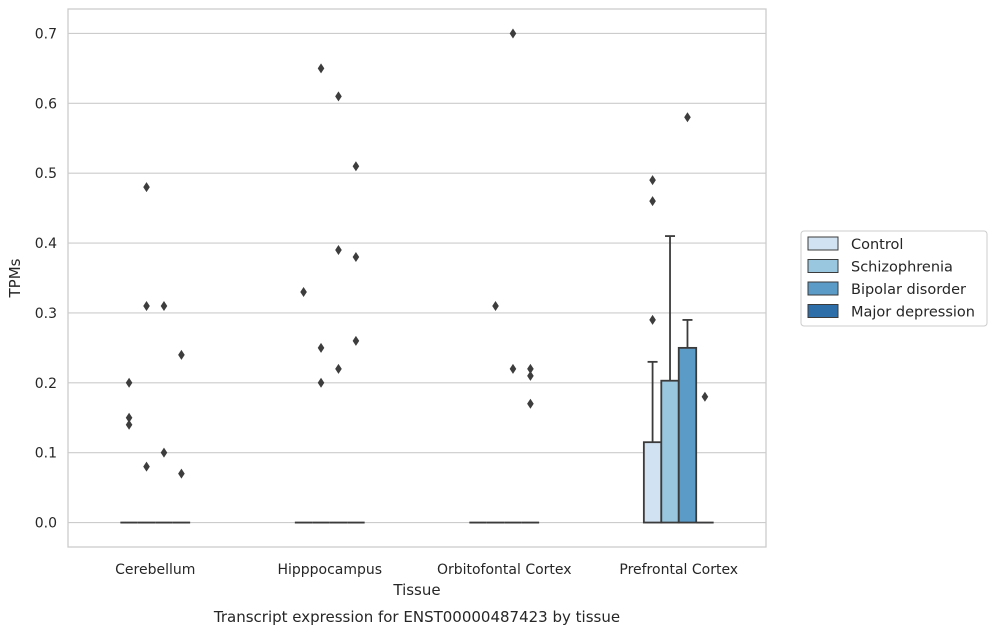 Image resolution: width=997 pixels, height=634 pixels. What do you see at coordinates (902, 268) in the screenshot?
I see `legend-label: Schizophrenia` at bounding box center [902, 268].